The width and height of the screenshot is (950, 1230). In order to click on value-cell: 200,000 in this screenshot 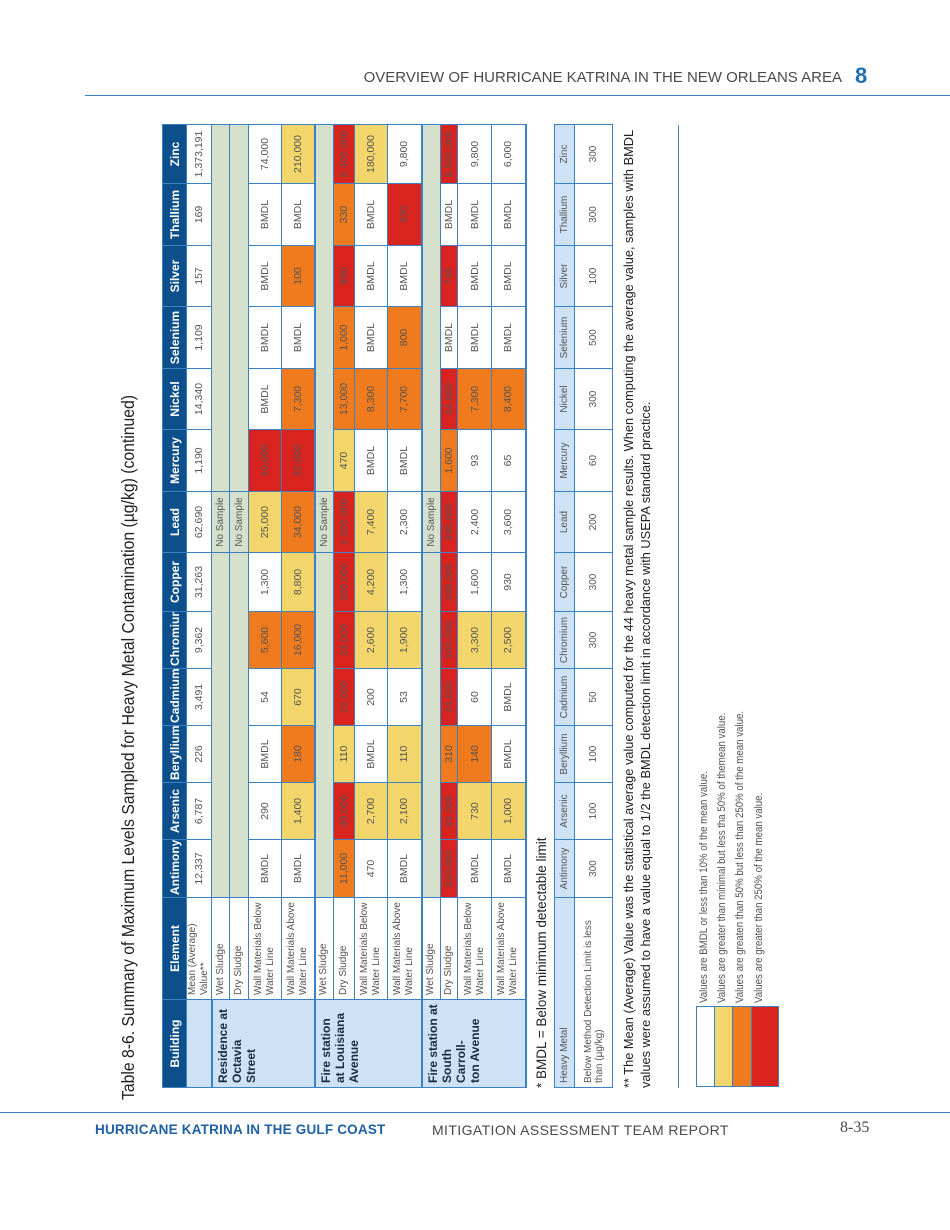, I will do `click(344, 582)`.